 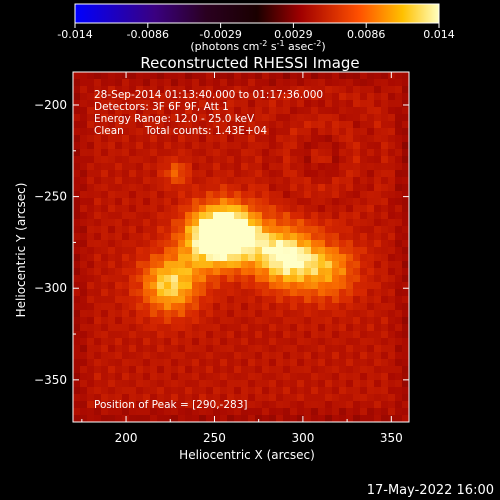 What do you see at coordinates (249, 63) in the screenshot?
I see `chart-title: Reconstructed RHESSI Image` at bounding box center [249, 63].